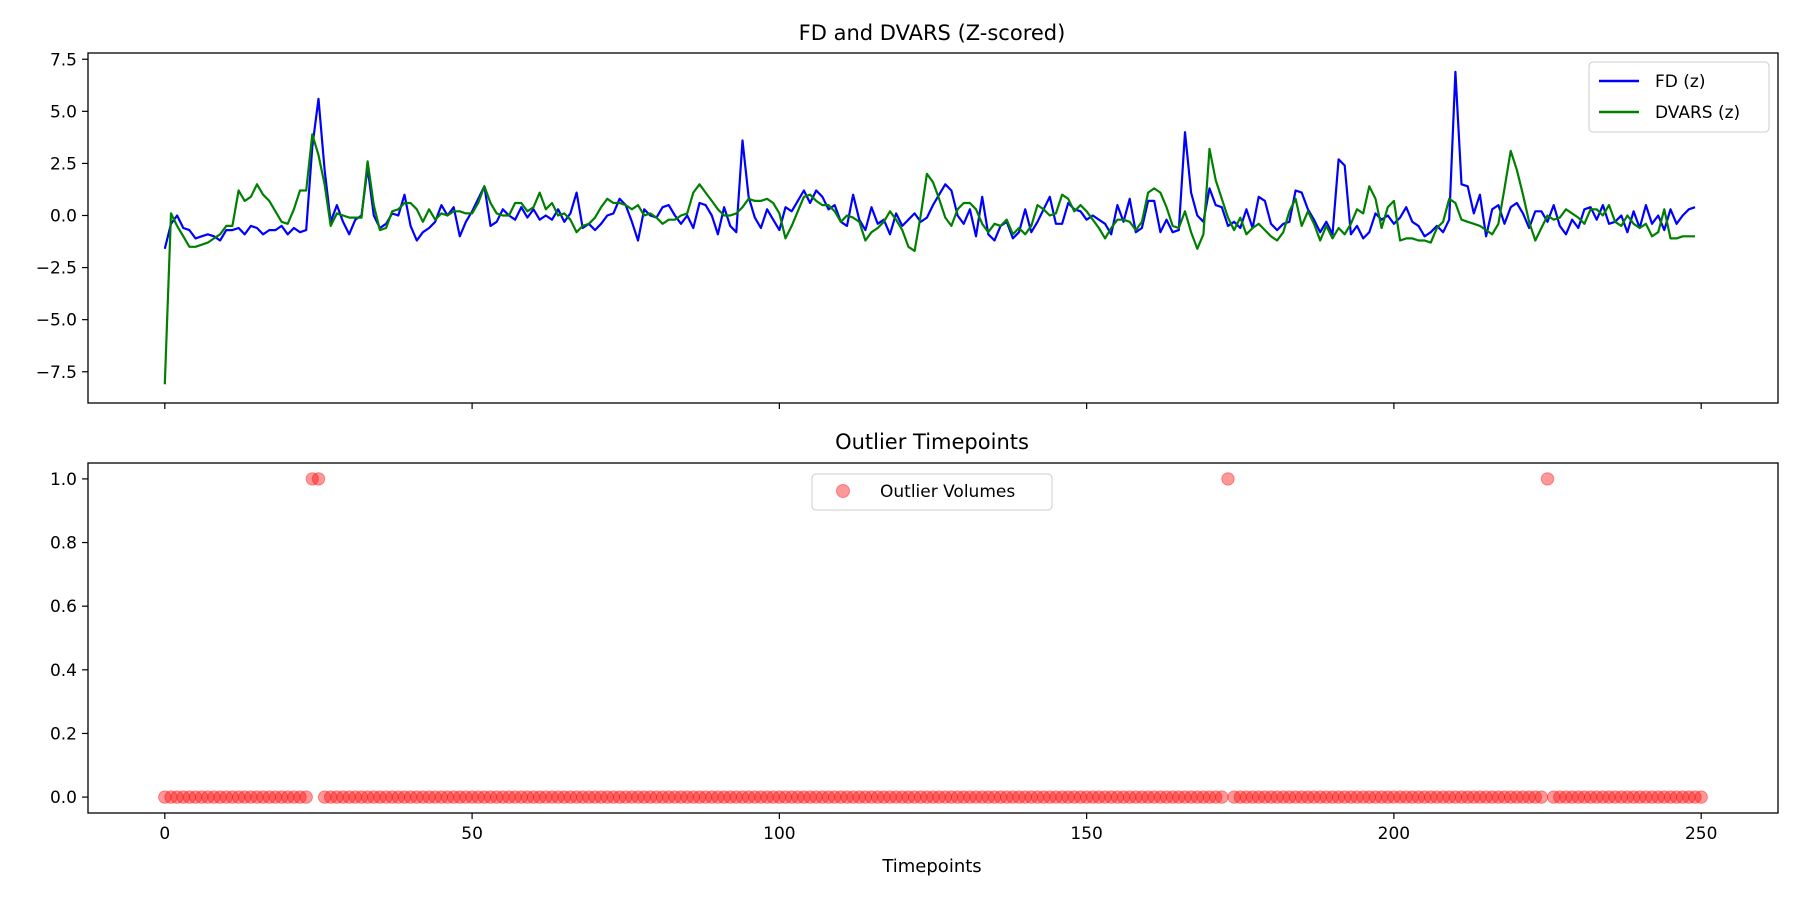 This screenshot has height=900, width=1800. I want to click on fd-dvars-y-tick-label: 5.0, so click(63, 112).